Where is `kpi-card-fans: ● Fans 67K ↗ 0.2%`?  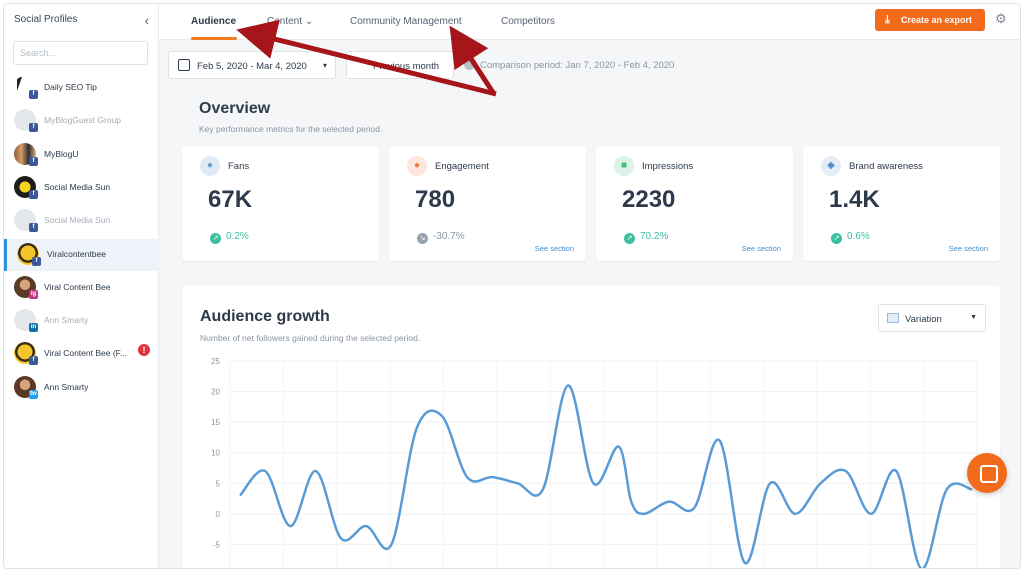
kpi-card-fans: ● Fans 67K ↗ 0.2% is located at coordinates (280, 203).